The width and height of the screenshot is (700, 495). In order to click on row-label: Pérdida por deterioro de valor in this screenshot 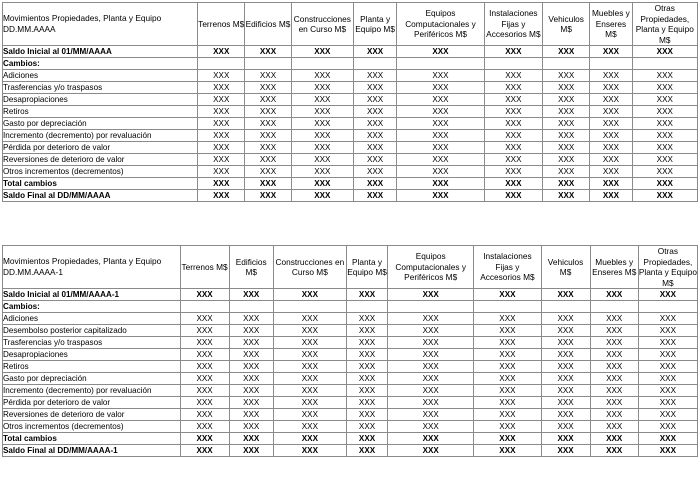, I will do `click(100, 147)`.